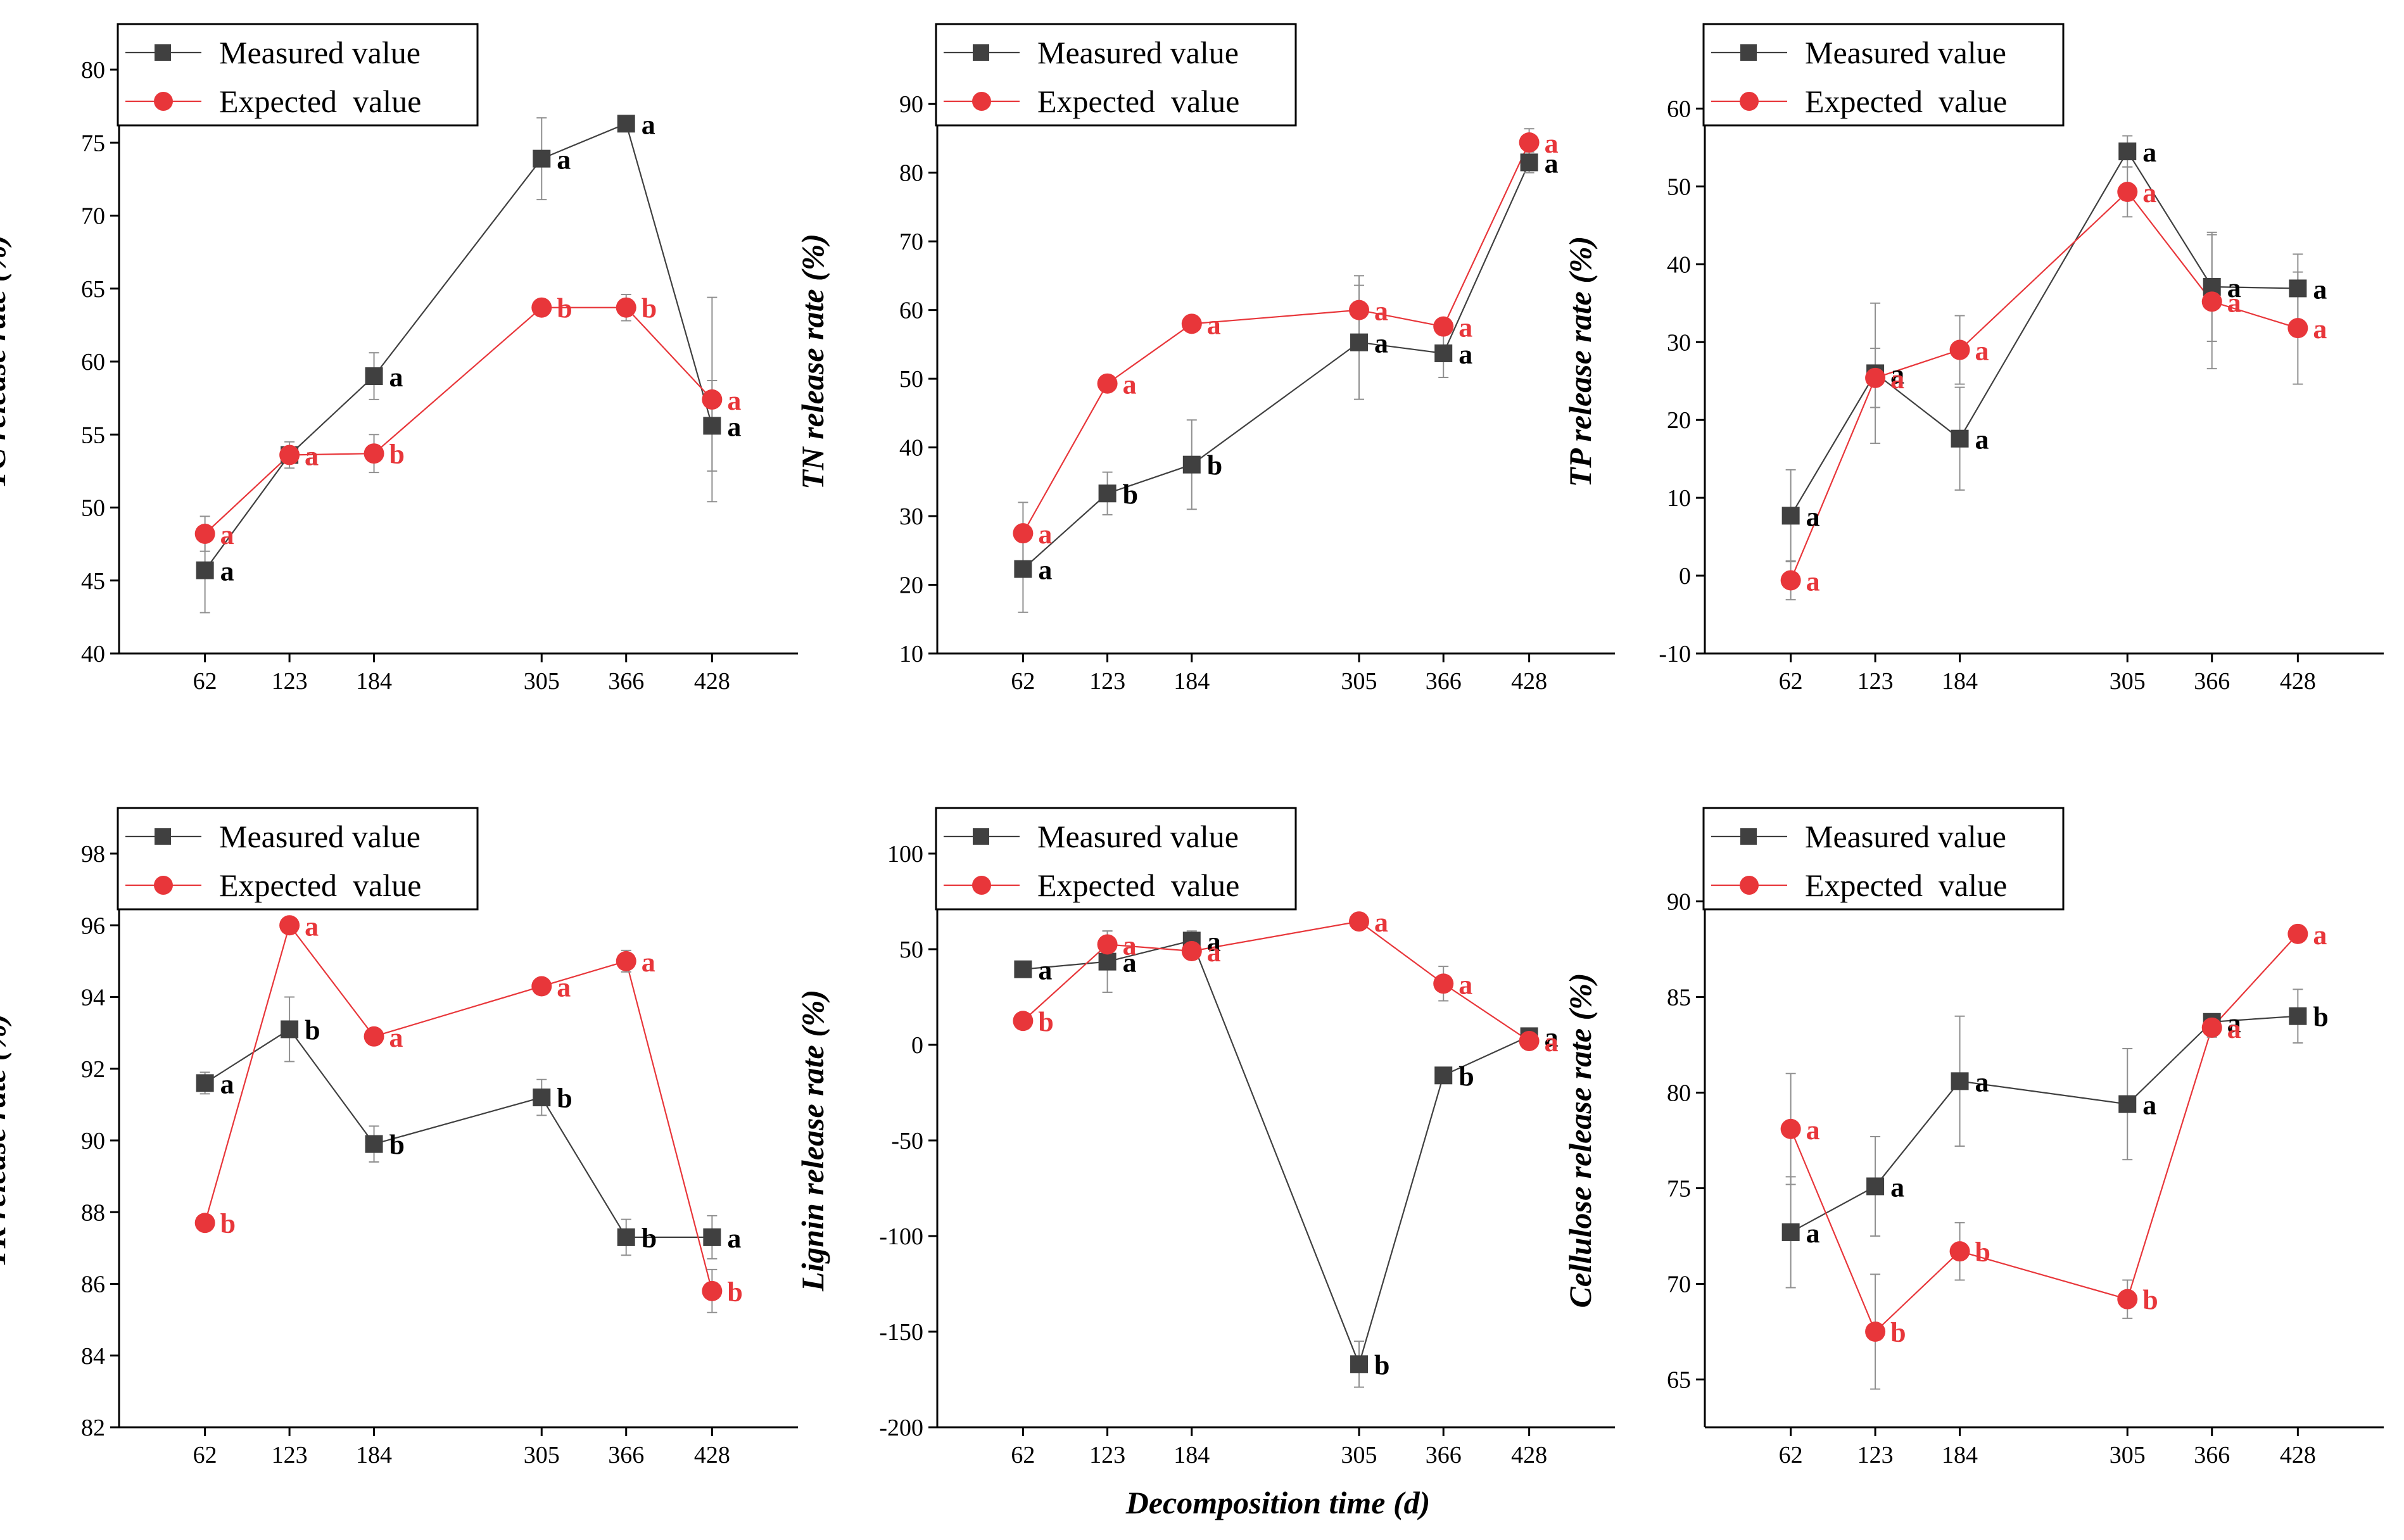  Describe the element at coordinates (6, 361) in the screenshot. I see `y-axis-title: TC release rate (%)` at that location.